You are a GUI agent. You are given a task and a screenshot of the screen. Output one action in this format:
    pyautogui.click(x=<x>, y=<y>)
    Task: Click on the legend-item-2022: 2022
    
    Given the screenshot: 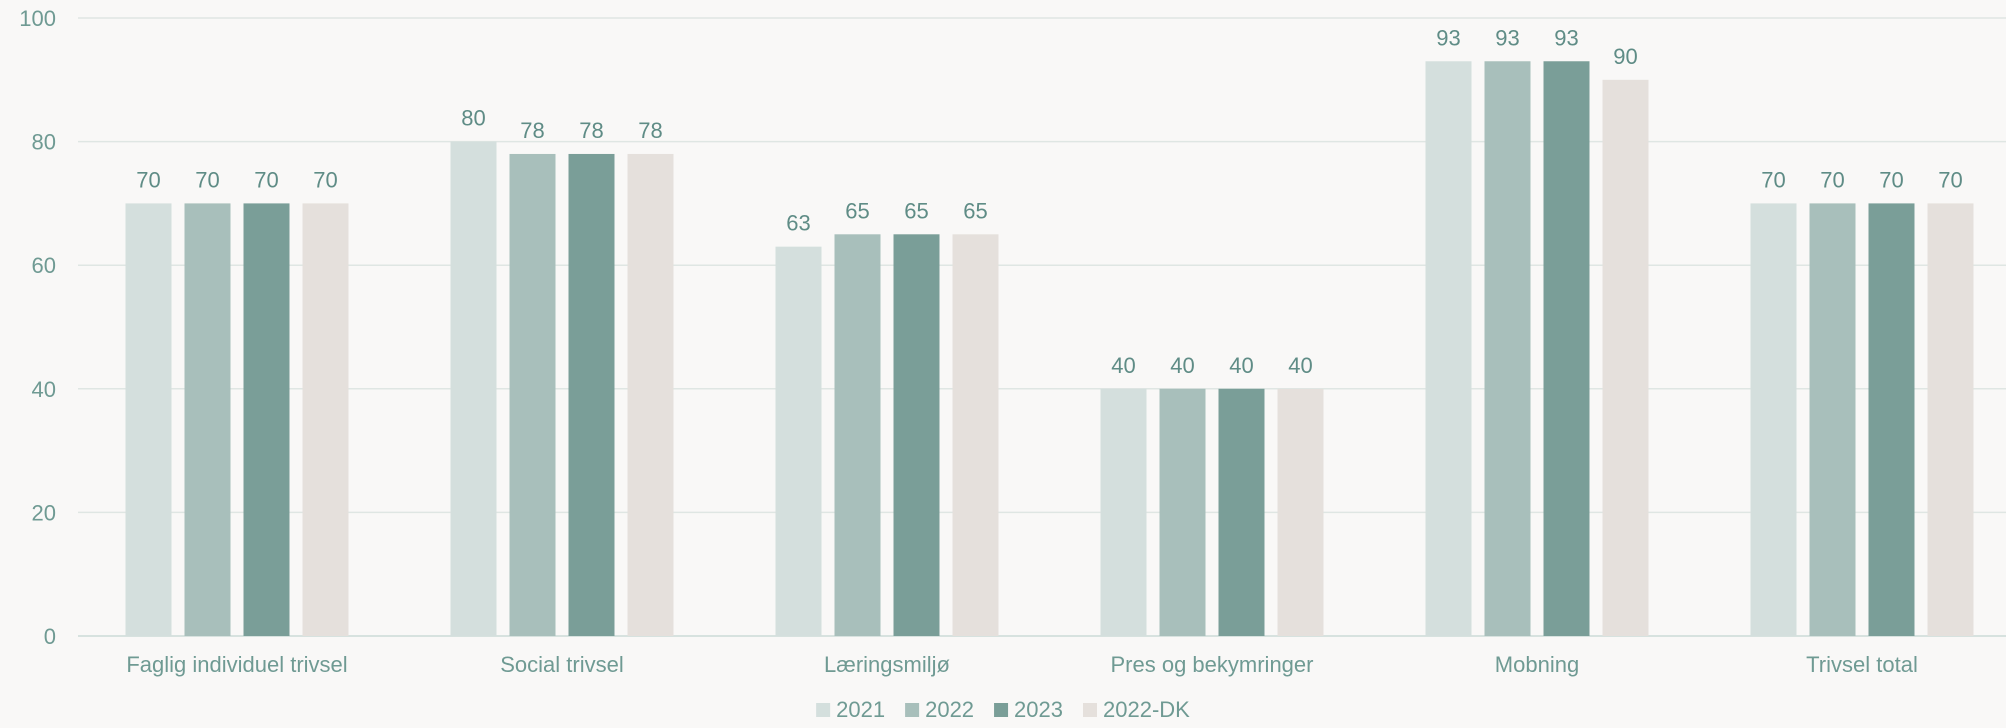 What is the action you would take?
    pyautogui.click(x=939, y=709)
    